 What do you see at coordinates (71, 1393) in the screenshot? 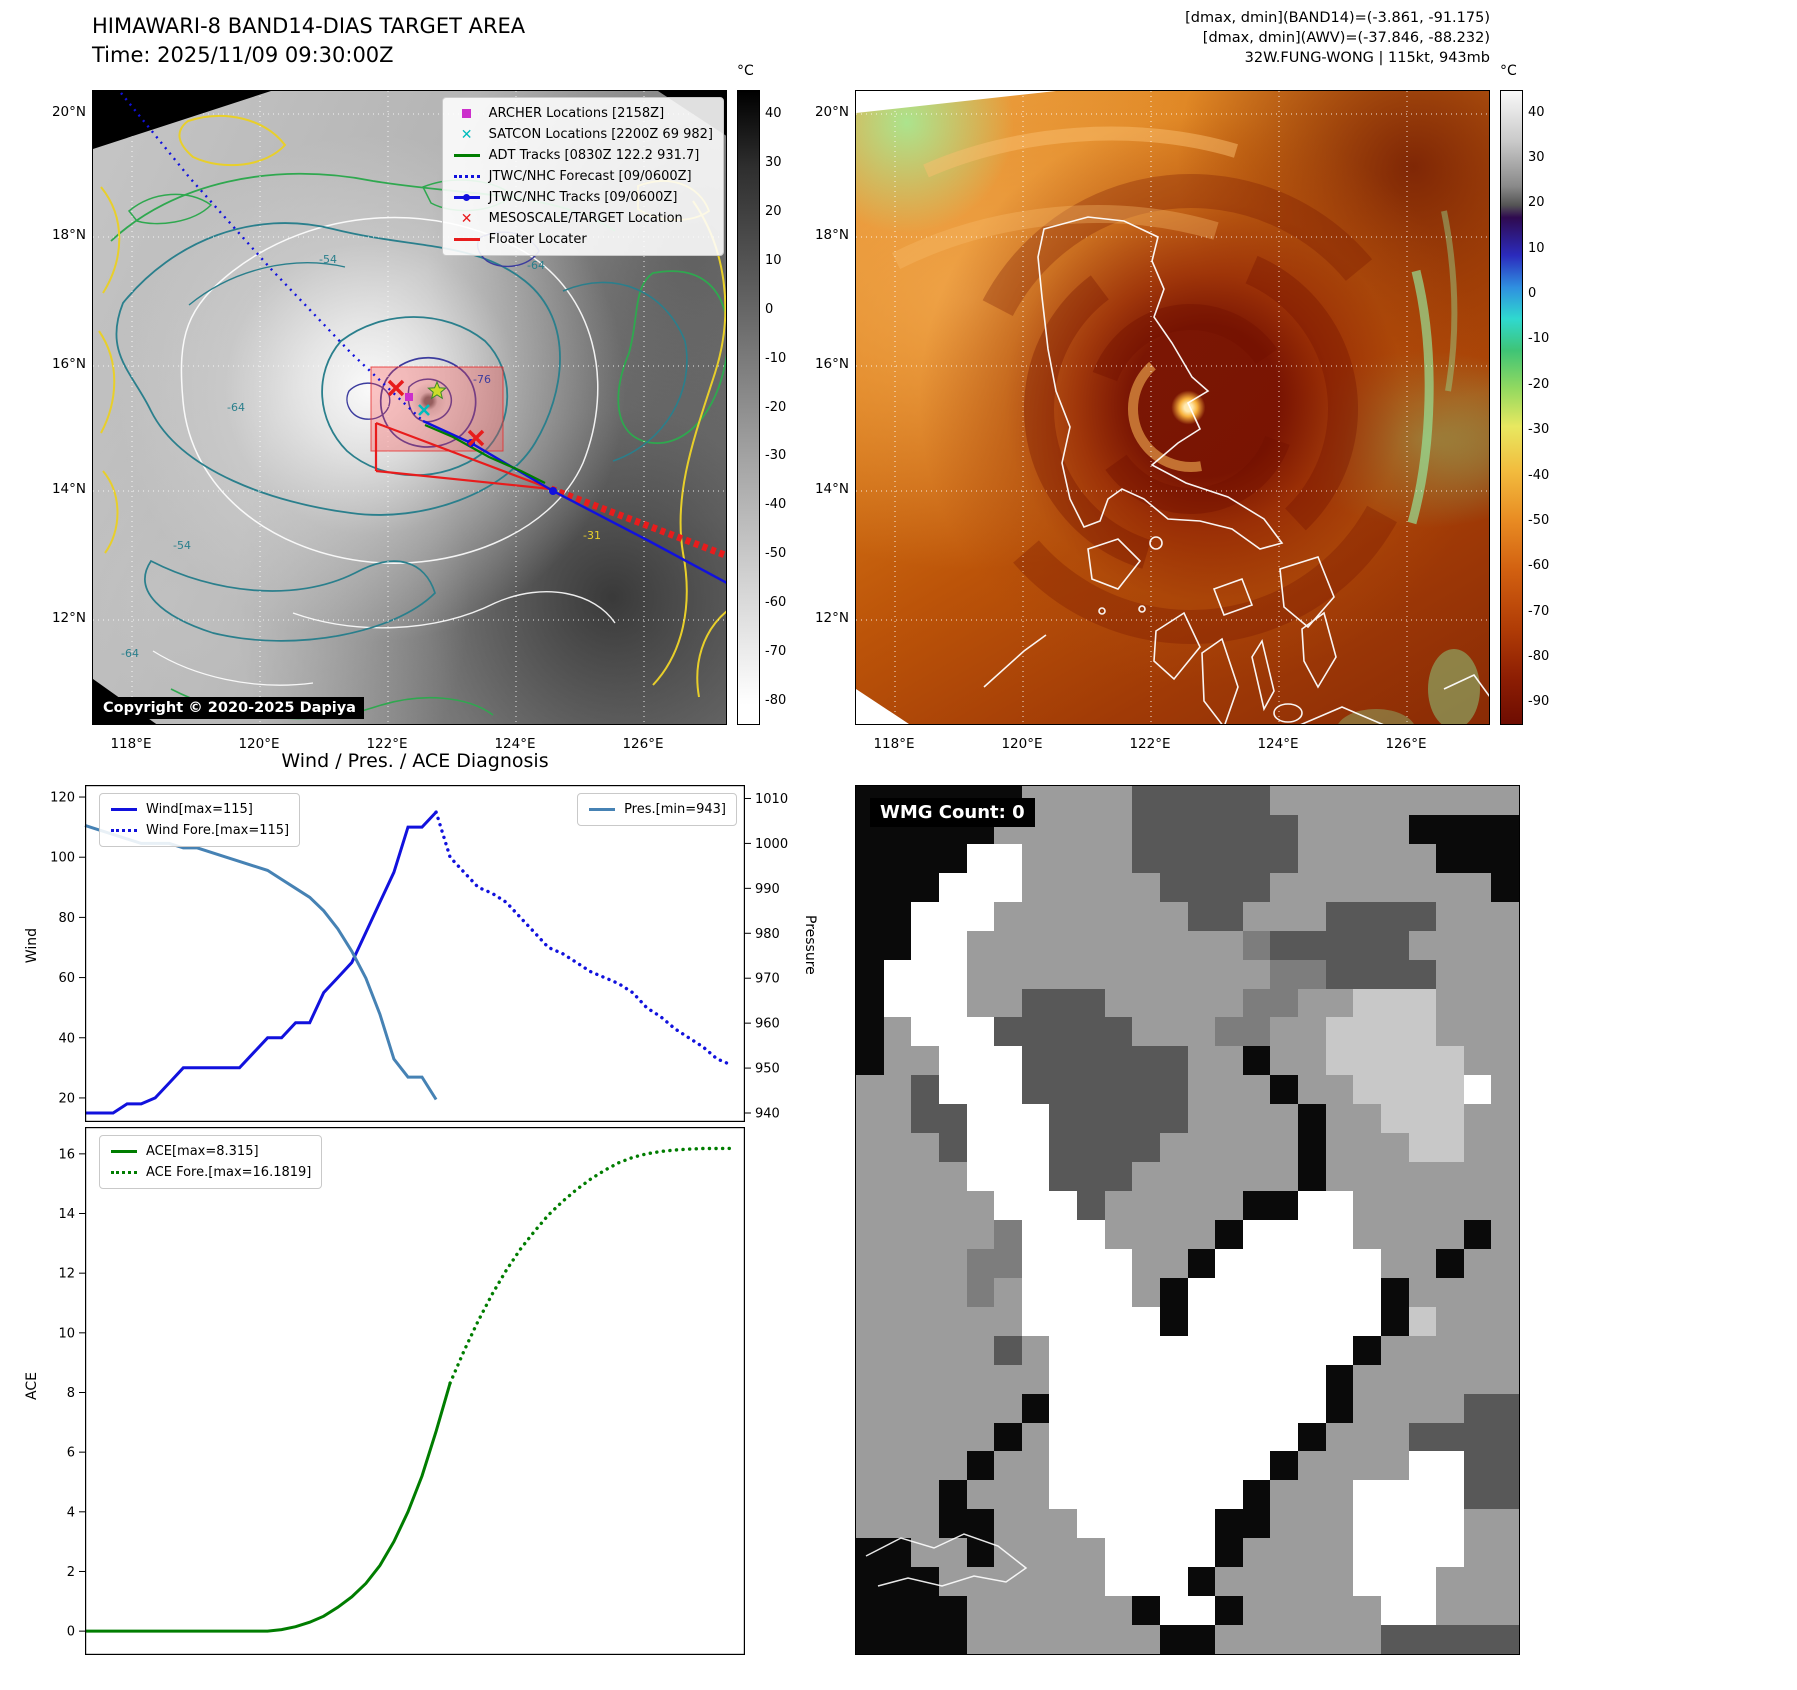
I see `tick-label: 8` at bounding box center [71, 1393].